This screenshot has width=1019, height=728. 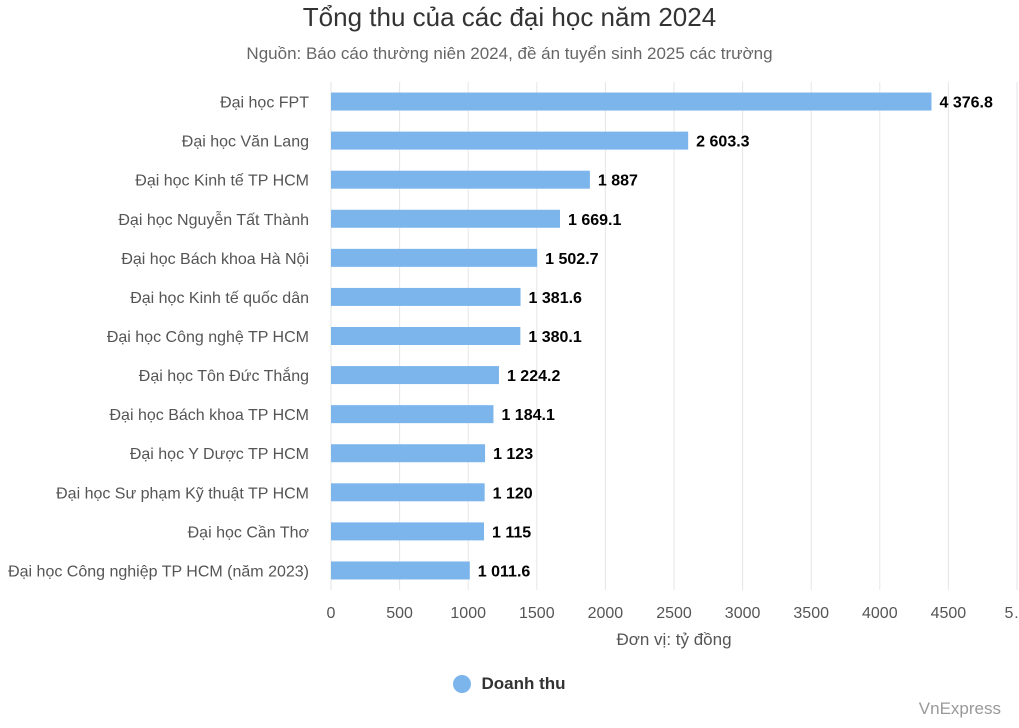 What do you see at coordinates (523, 683) in the screenshot?
I see `legend-label: Doanh thu` at bounding box center [523, 683].